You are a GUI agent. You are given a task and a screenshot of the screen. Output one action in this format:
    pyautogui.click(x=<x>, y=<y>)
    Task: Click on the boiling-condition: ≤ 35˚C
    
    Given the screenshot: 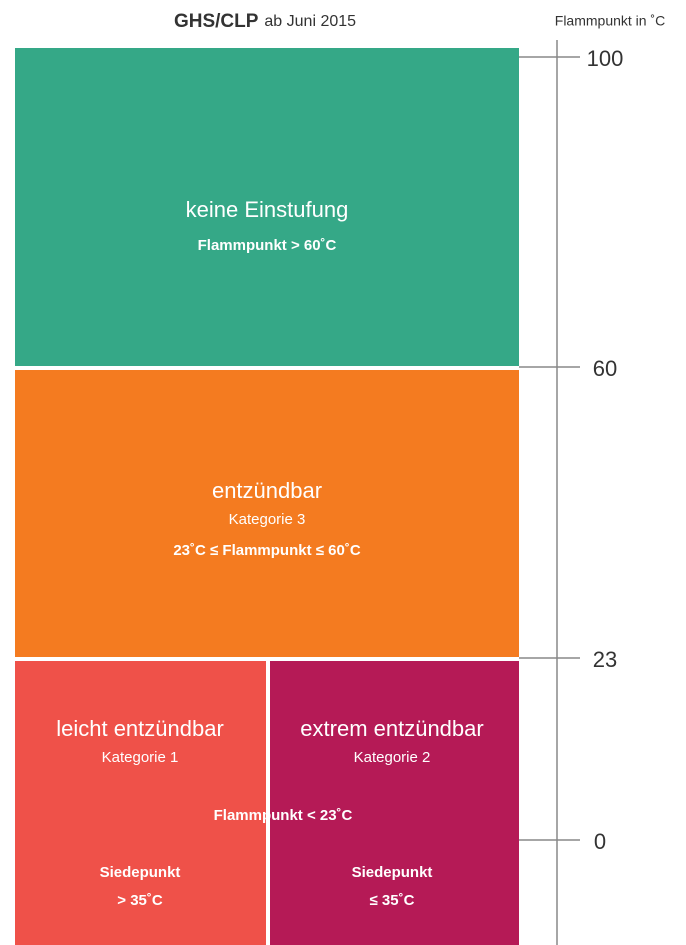 What is the action you would take?
    pyautogui.click(x=392, y=900)
    